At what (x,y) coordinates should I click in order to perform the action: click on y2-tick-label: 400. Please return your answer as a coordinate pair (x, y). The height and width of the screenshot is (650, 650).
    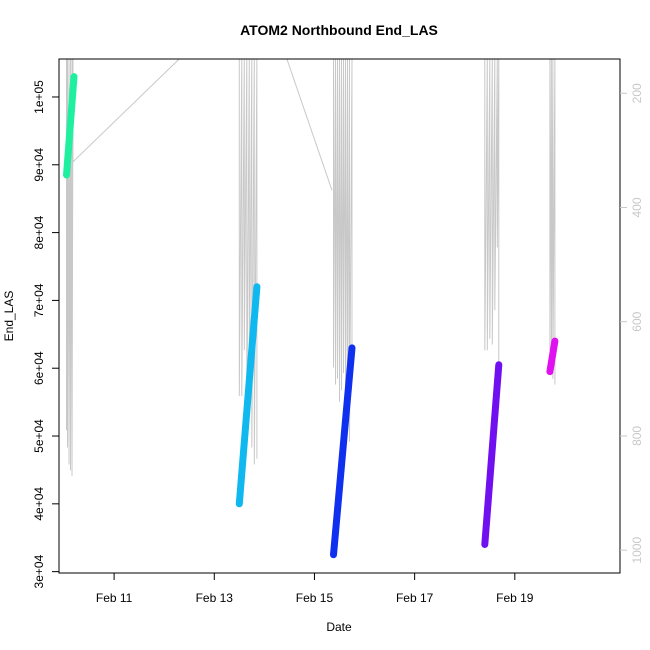
    Looking at the image, I should click on (637, 207).